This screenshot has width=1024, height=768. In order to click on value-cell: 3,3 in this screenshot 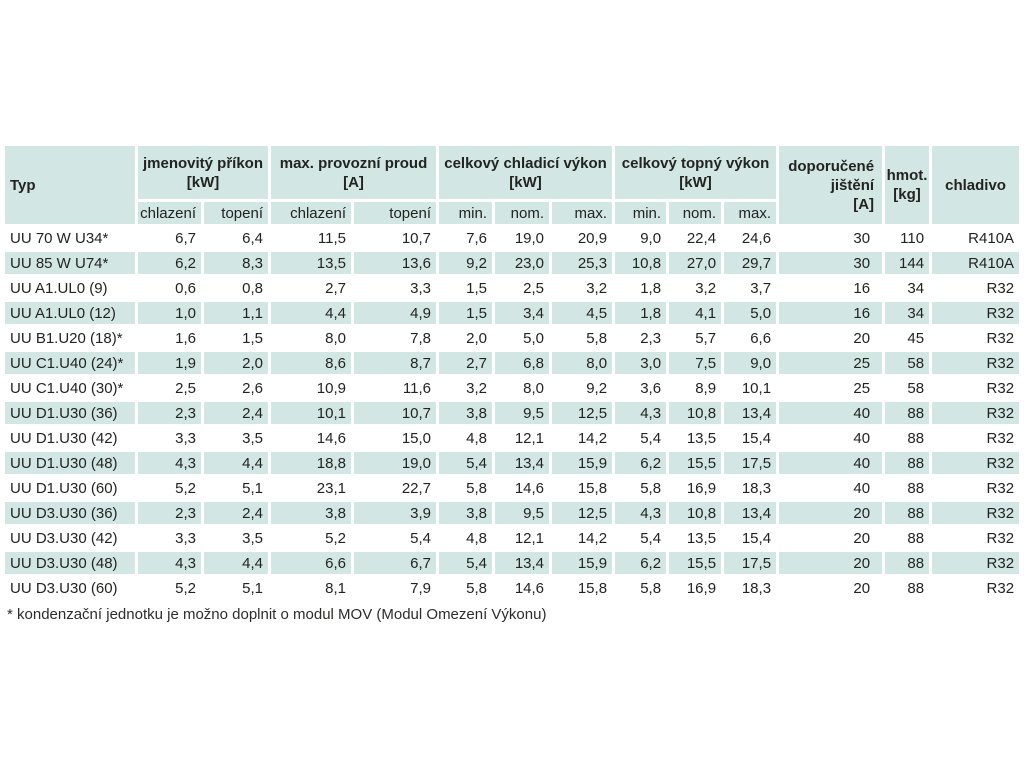, I will do `click(169, 538)`.